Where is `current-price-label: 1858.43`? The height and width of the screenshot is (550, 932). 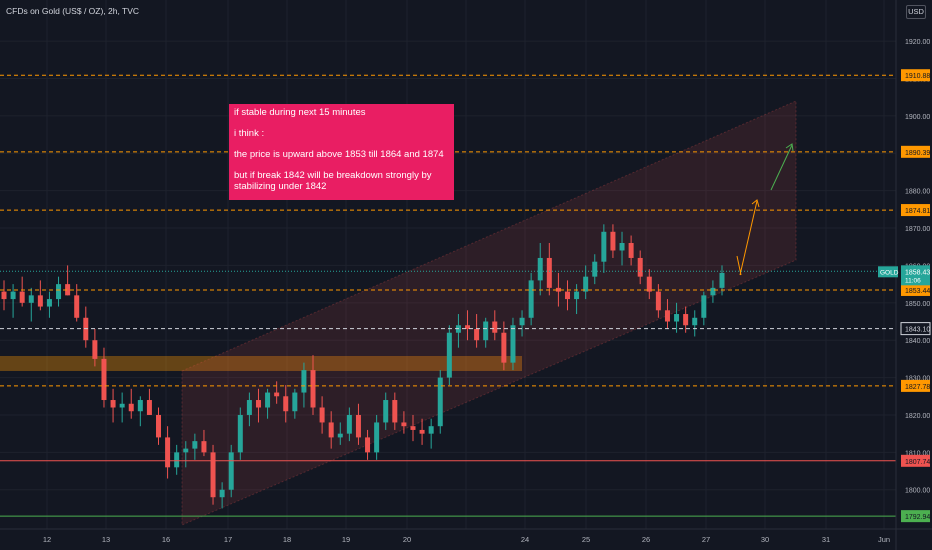
current-price-label: 1858.43 is located at coordinates (917, 272).